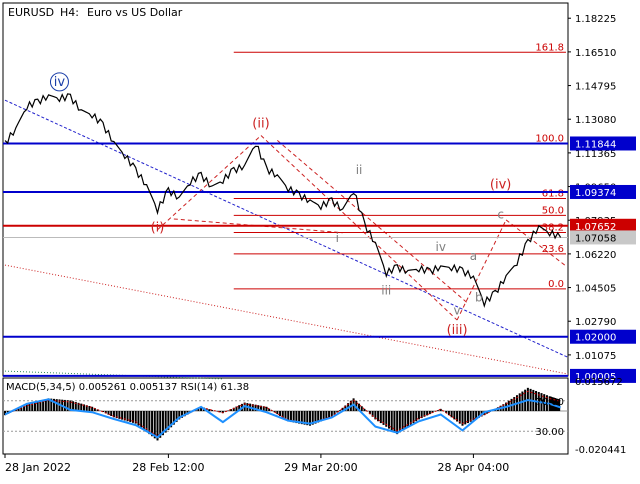 The height and width of the screenshot is (484, 640). I want to click on fib-level-label: 161.8, so click(549, 47).